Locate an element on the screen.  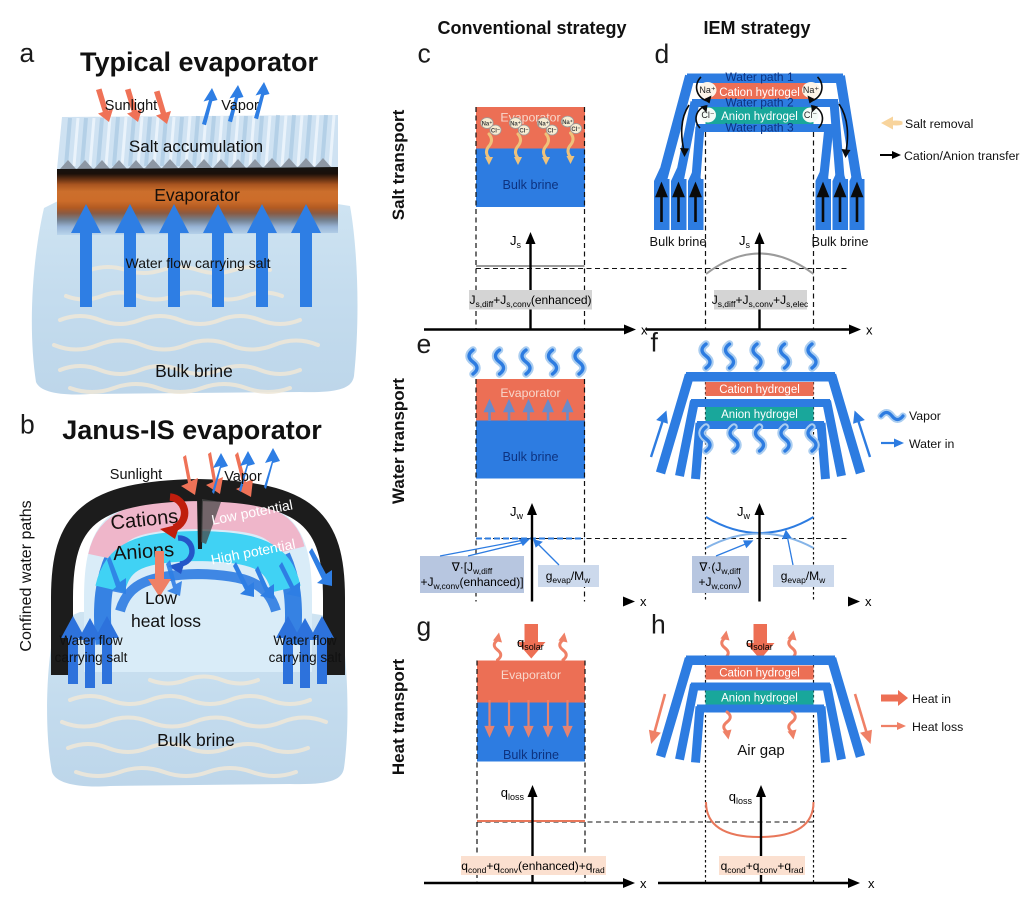
svg-text: Confined water paths is located at coordinates (26, 575).